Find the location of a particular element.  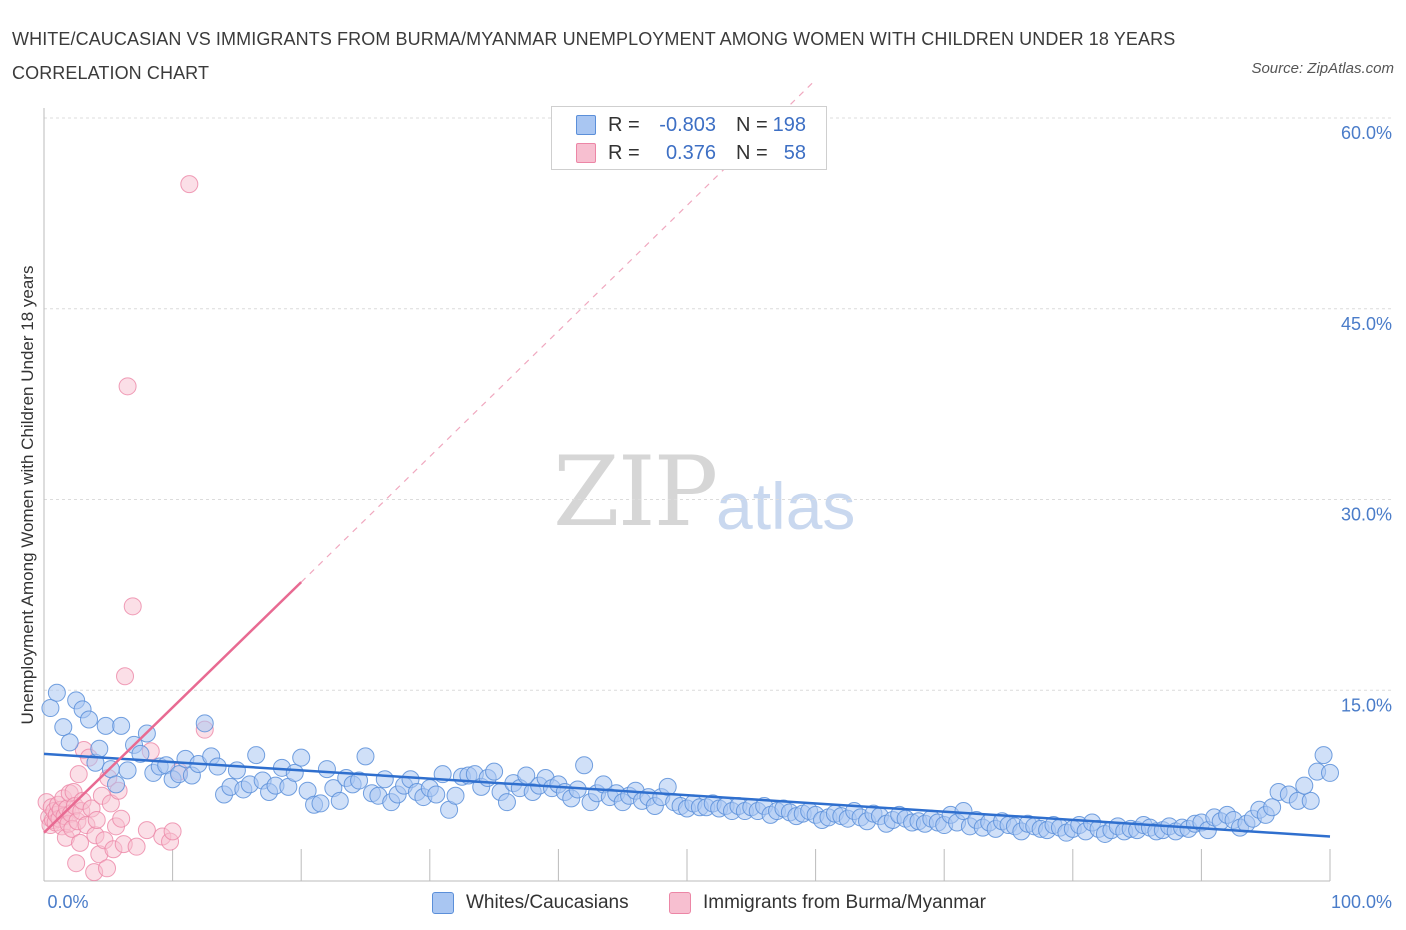

bottom-legend-burma: Immigrants from Burma/Myanmar is located at coordinates (827, 903).